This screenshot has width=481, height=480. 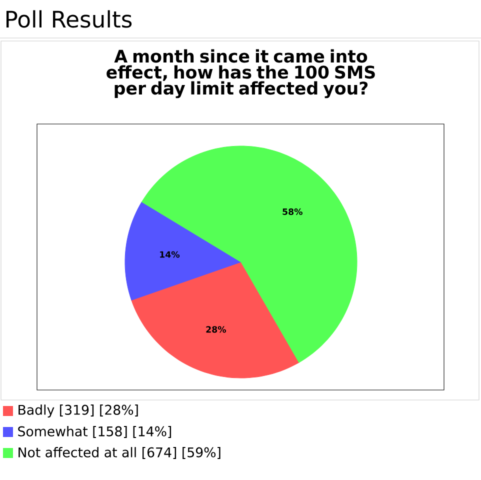 What do you see at coordinates (78, 411) in the screenshot?
I see `legend-label: Badly [319] [28%]` at bounding box center [78, 411].